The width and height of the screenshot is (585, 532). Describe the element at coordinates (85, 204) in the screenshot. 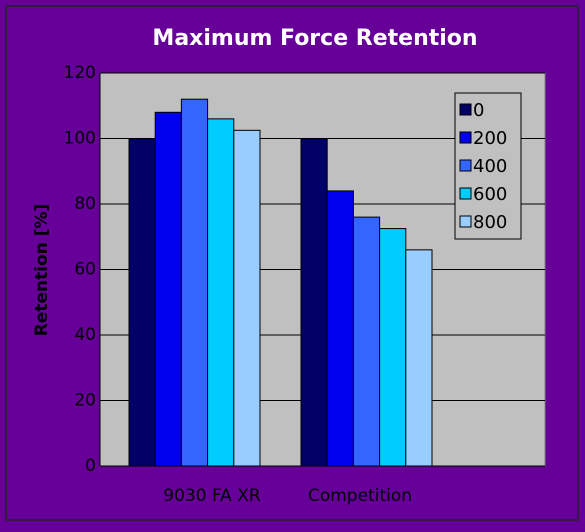

I see `y-tick-label: 80` at that location.